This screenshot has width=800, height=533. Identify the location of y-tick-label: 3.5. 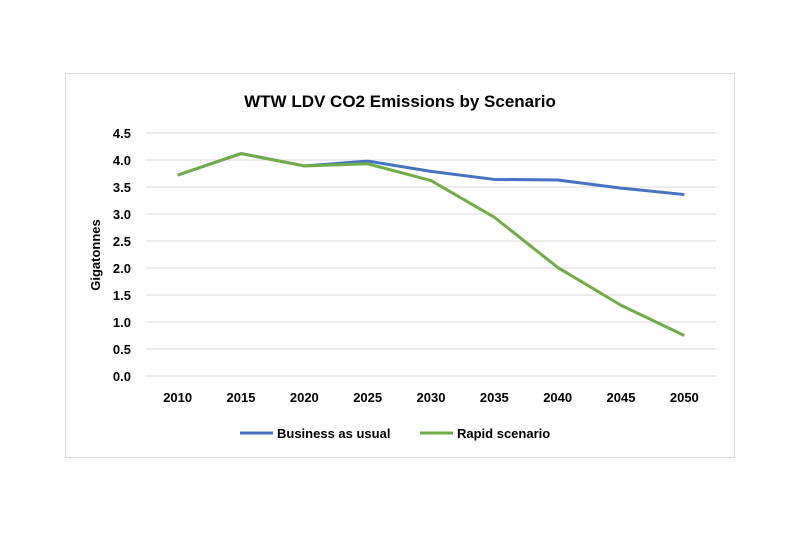
(122, 187).